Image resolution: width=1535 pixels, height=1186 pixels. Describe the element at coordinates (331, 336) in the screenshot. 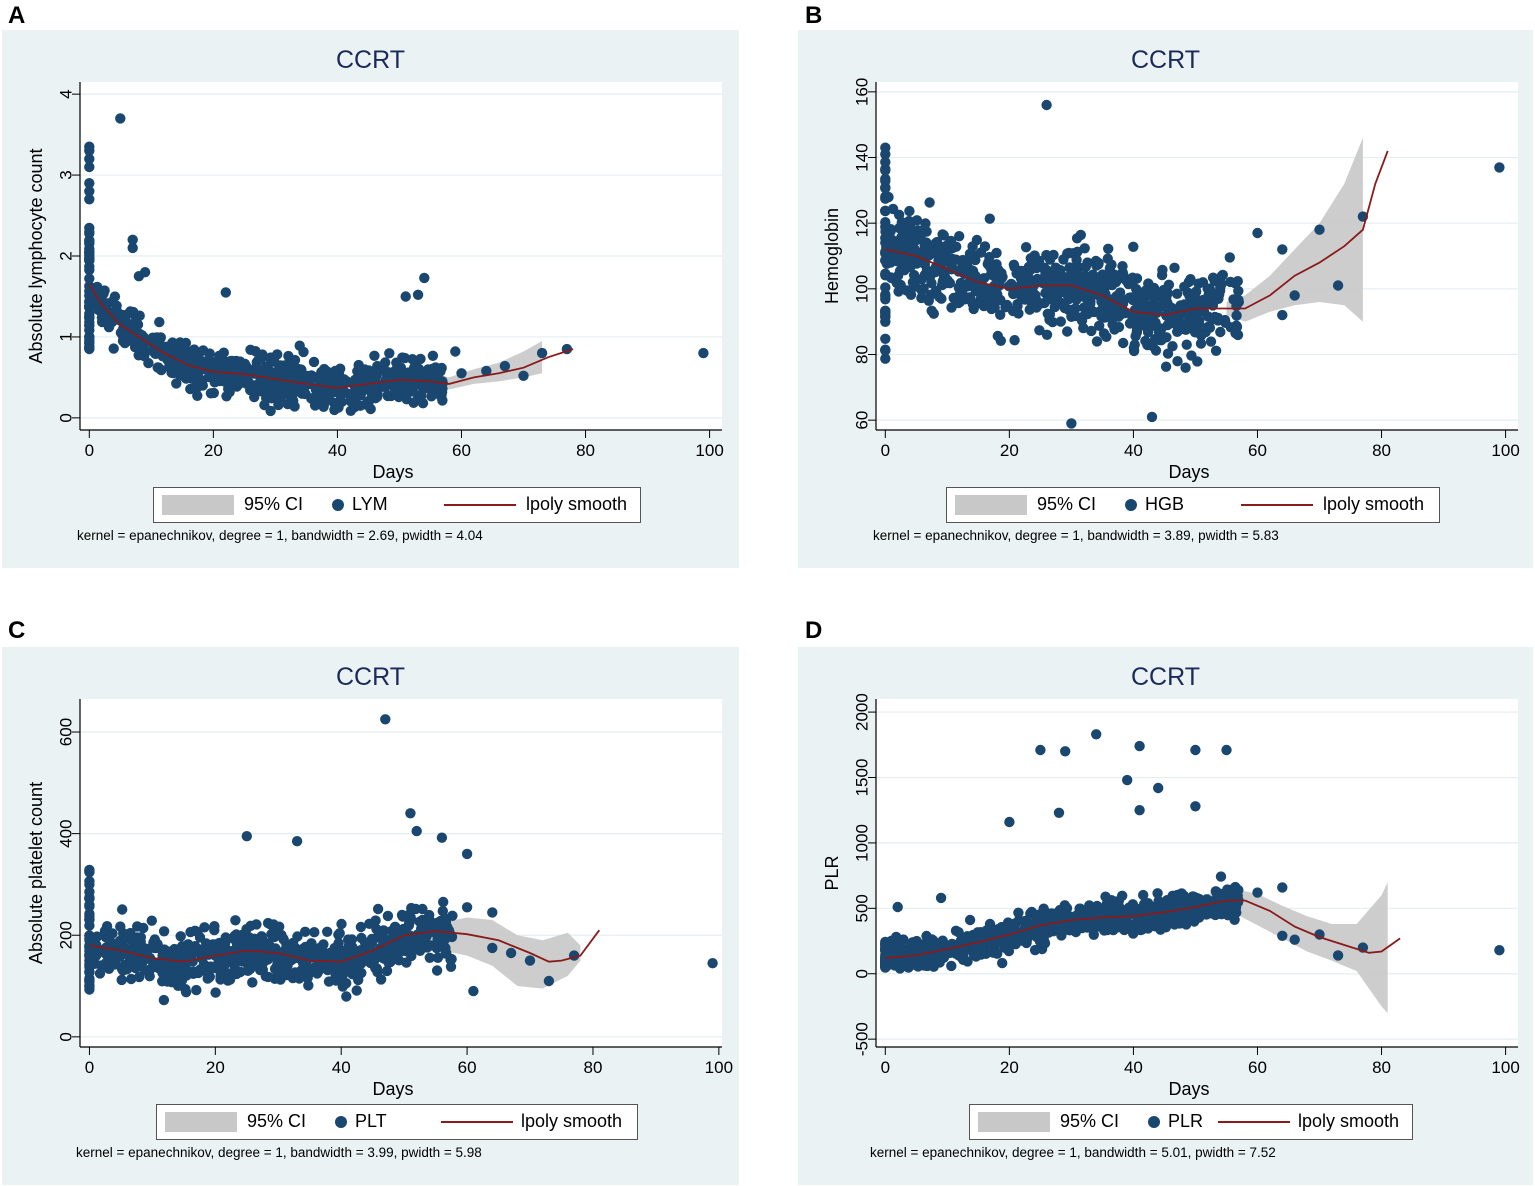

I see `lpoly-smooth-line` at that location.